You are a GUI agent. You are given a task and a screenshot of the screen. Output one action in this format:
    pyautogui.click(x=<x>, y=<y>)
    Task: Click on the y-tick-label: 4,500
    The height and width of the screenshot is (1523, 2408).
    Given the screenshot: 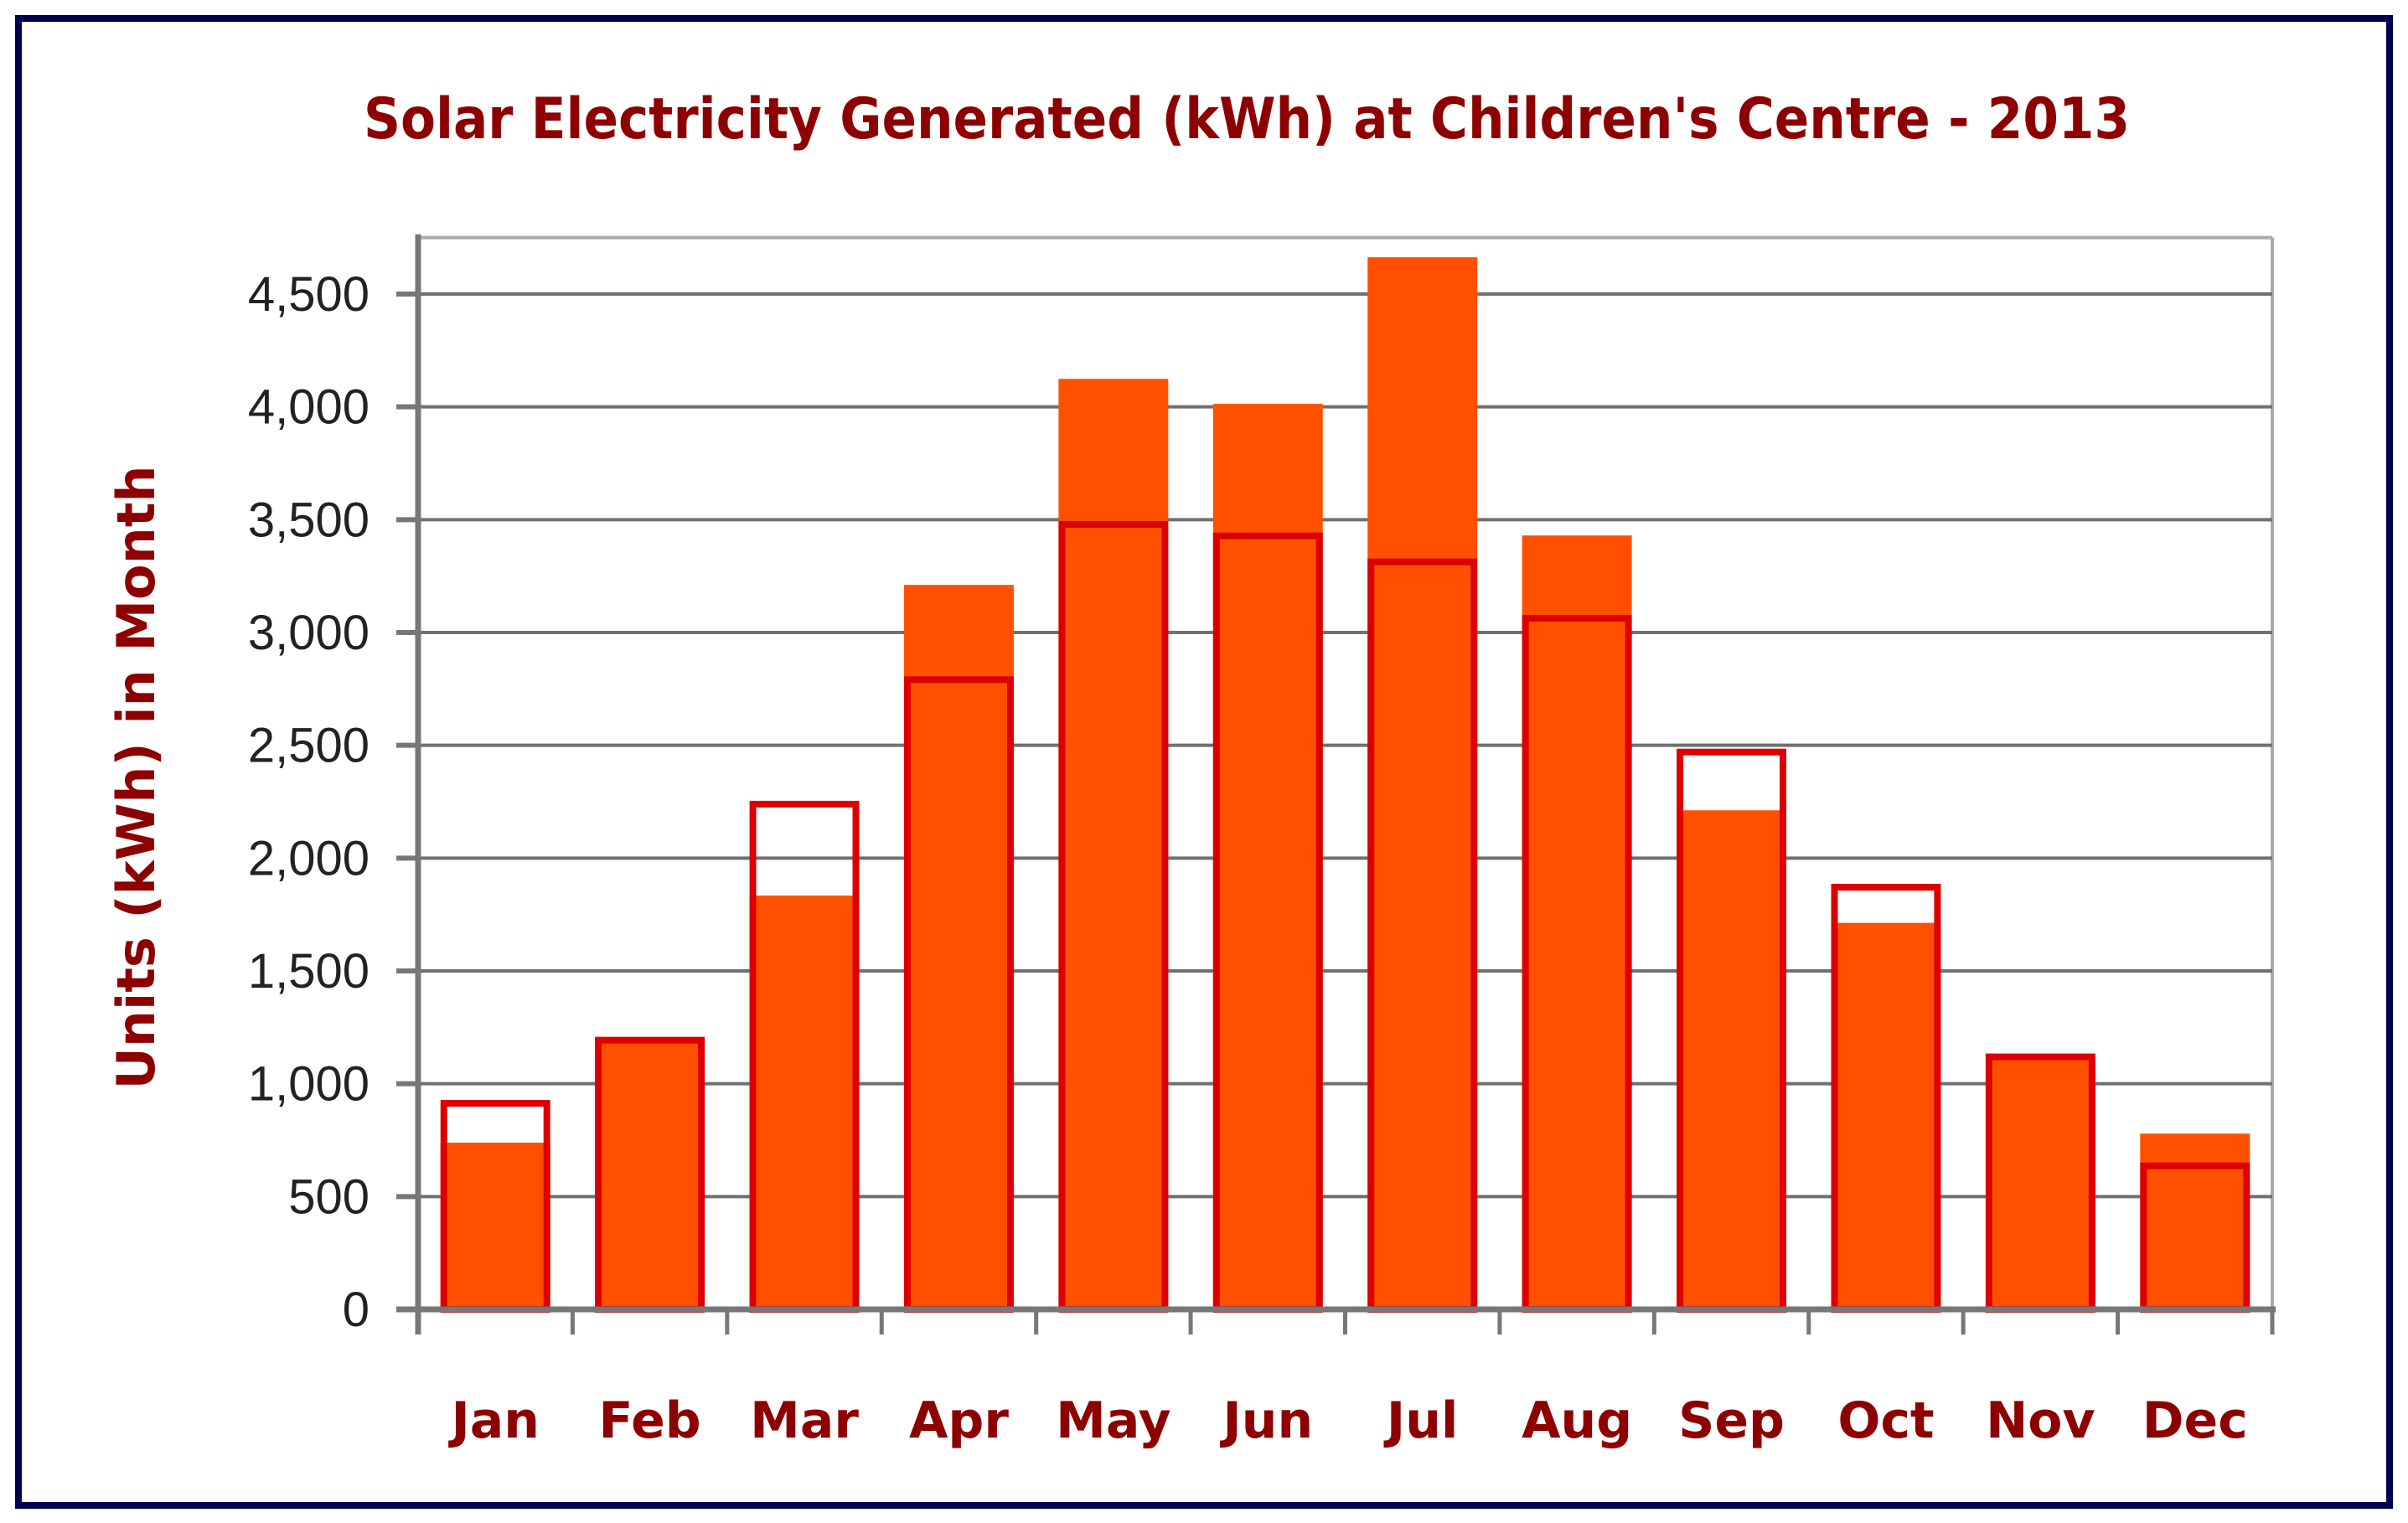 What is the action you would take?
    pyautogui.click(x=308, y=294)
    